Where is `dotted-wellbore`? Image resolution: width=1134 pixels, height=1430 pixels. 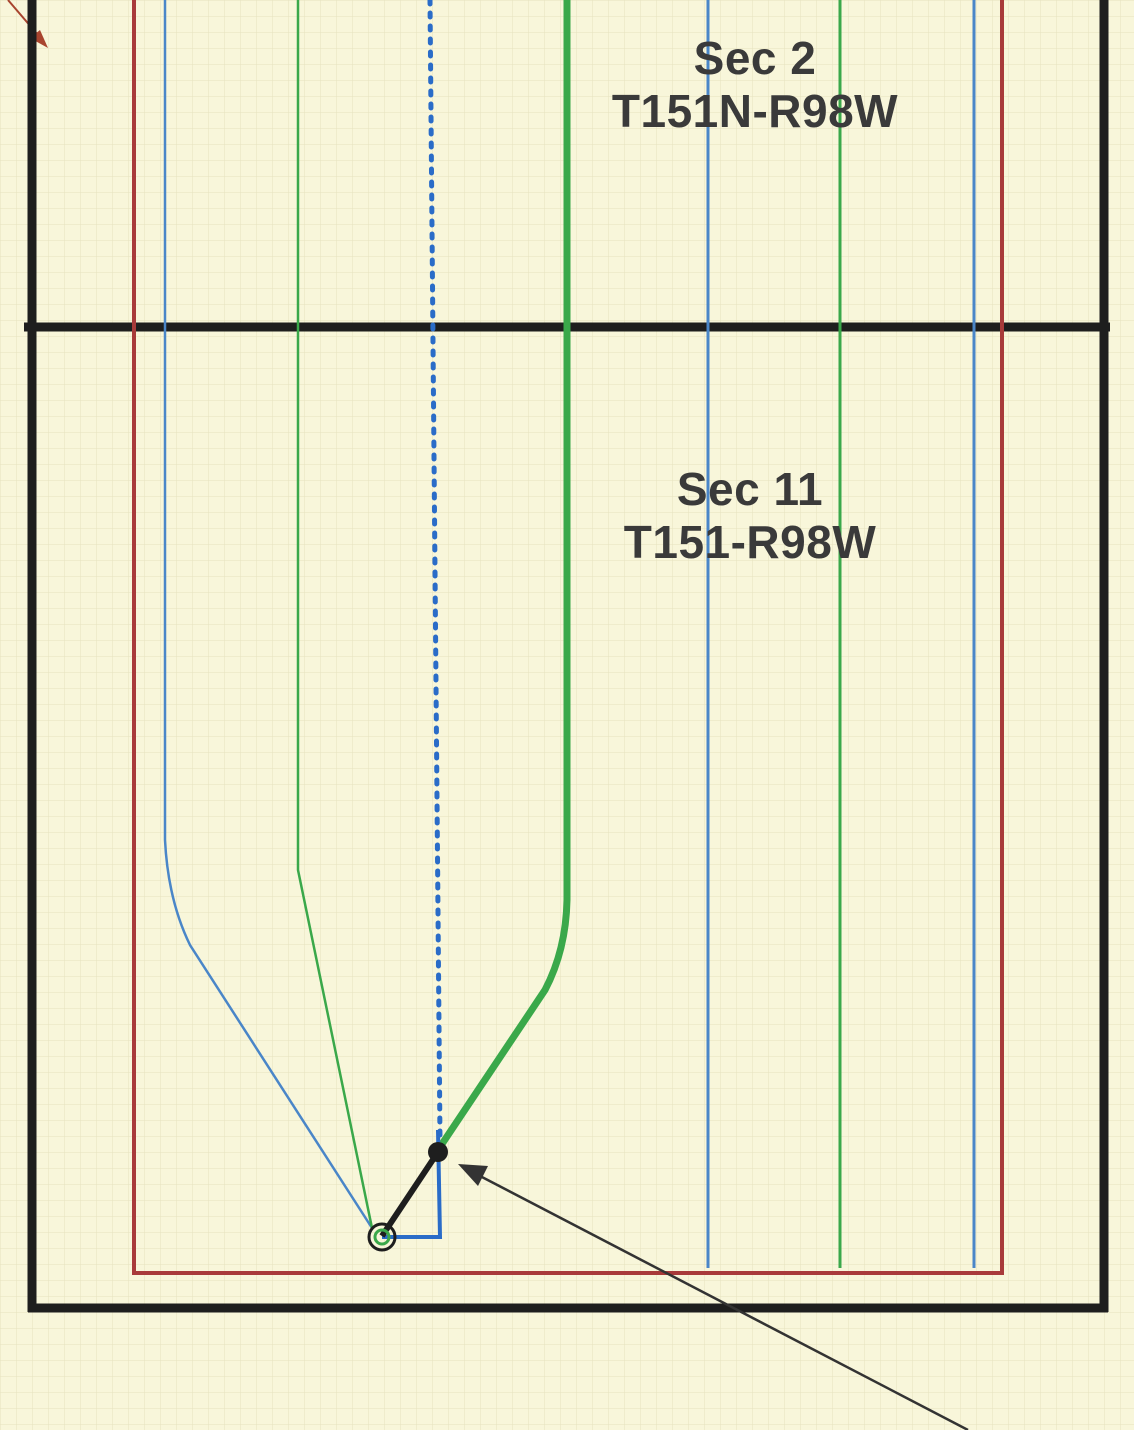 dotted-wellbore is located at coordinates (435, 571).